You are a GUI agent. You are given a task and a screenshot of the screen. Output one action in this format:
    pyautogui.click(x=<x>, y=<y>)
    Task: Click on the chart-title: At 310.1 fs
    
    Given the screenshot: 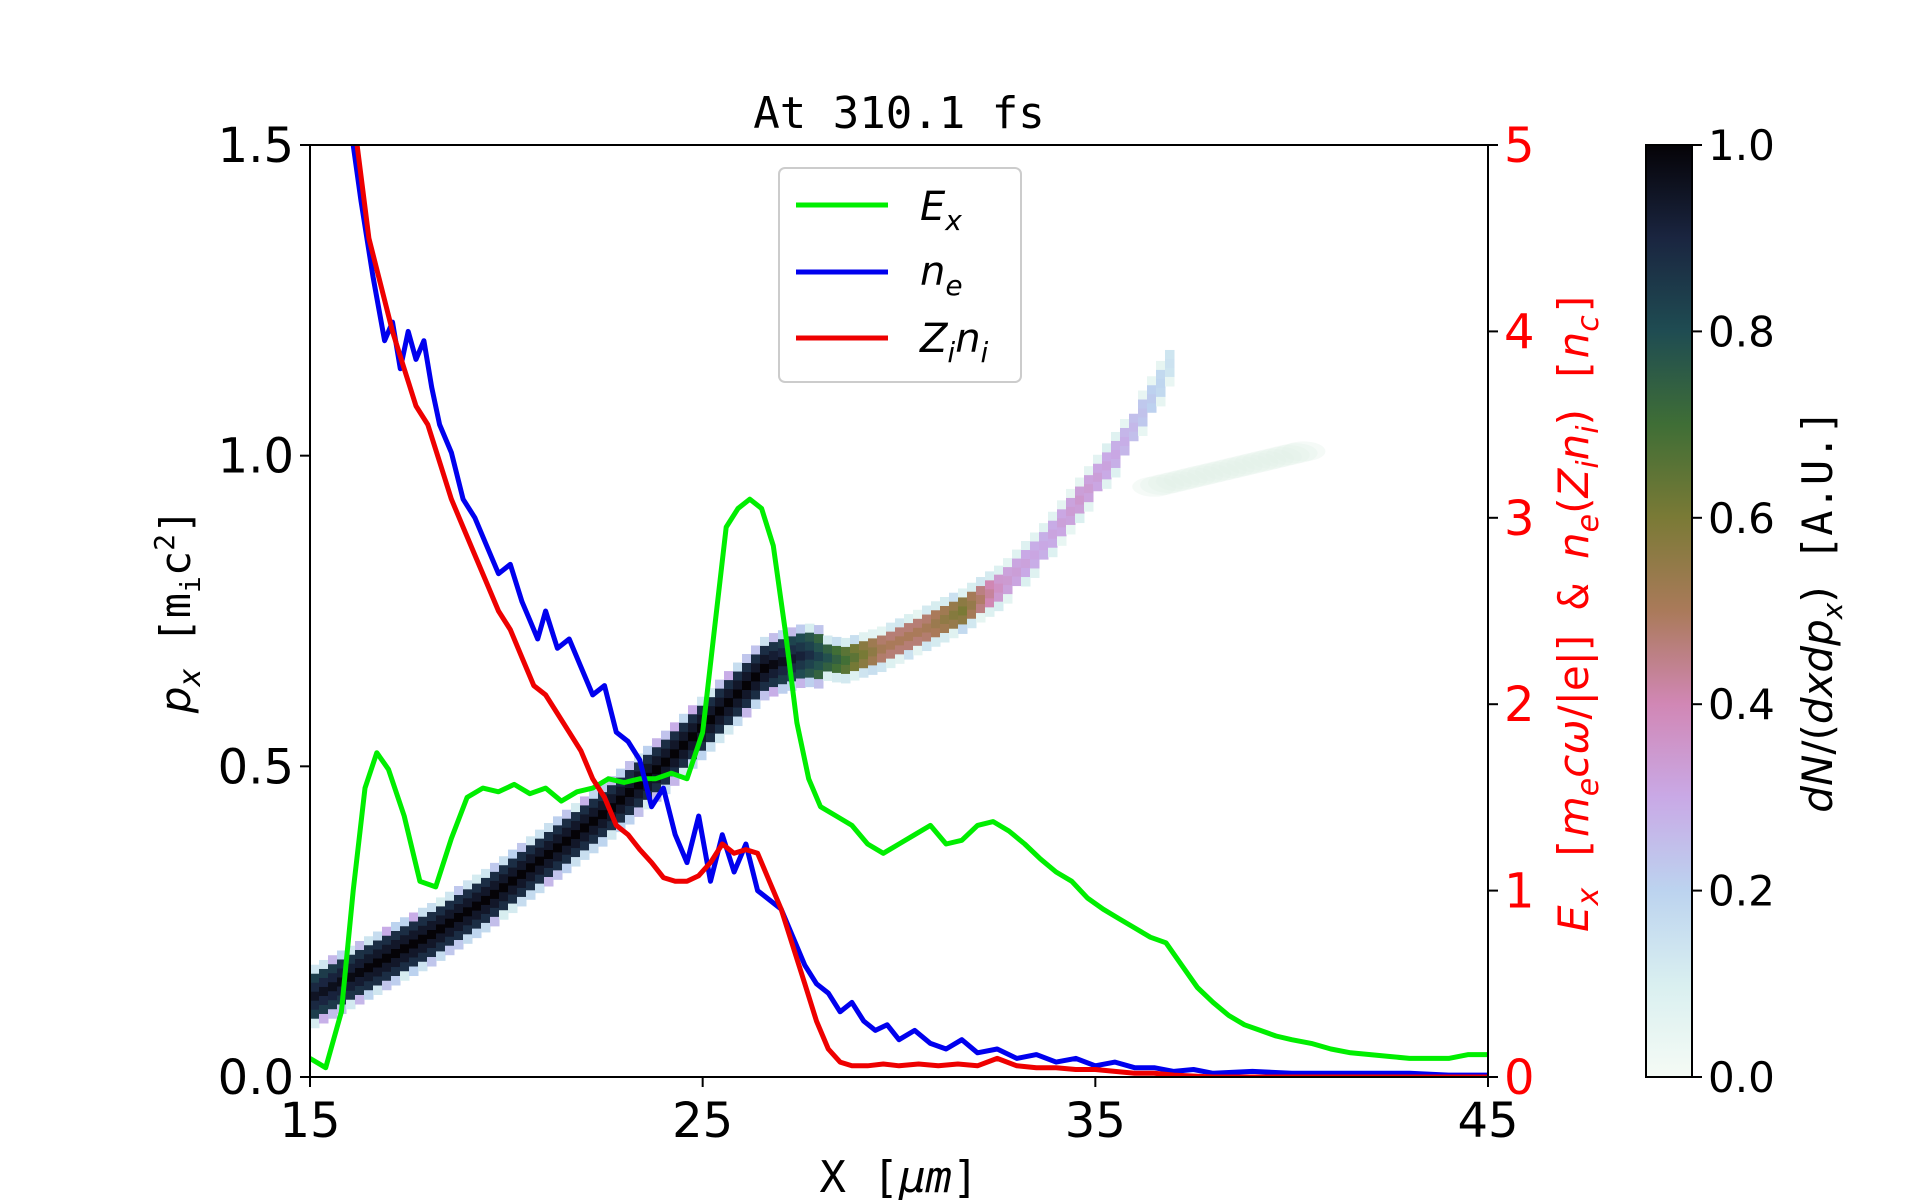 What is the action you would take?
    pyautogui.click(x=898, y=113)
    